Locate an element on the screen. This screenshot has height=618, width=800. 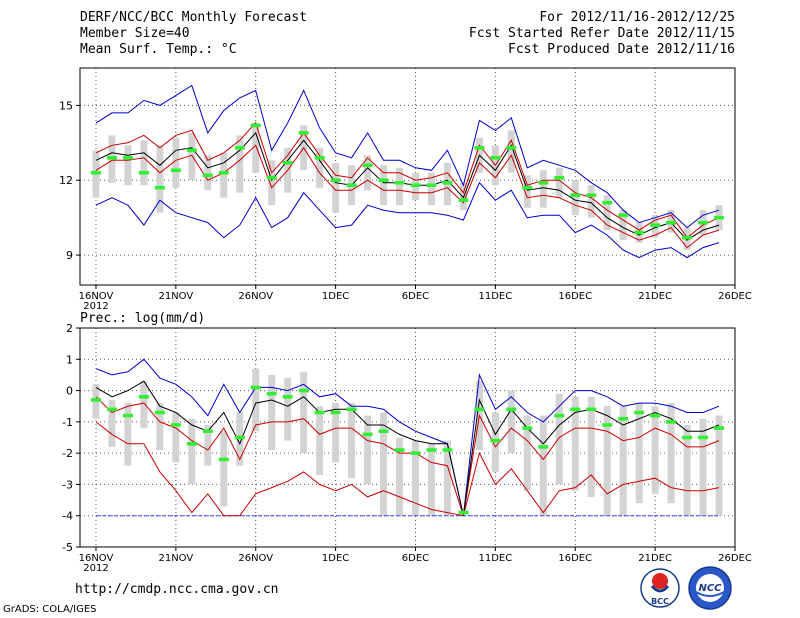
variable-label: Mean Surf. Temp.: °C is located at coordinates (158, 49).